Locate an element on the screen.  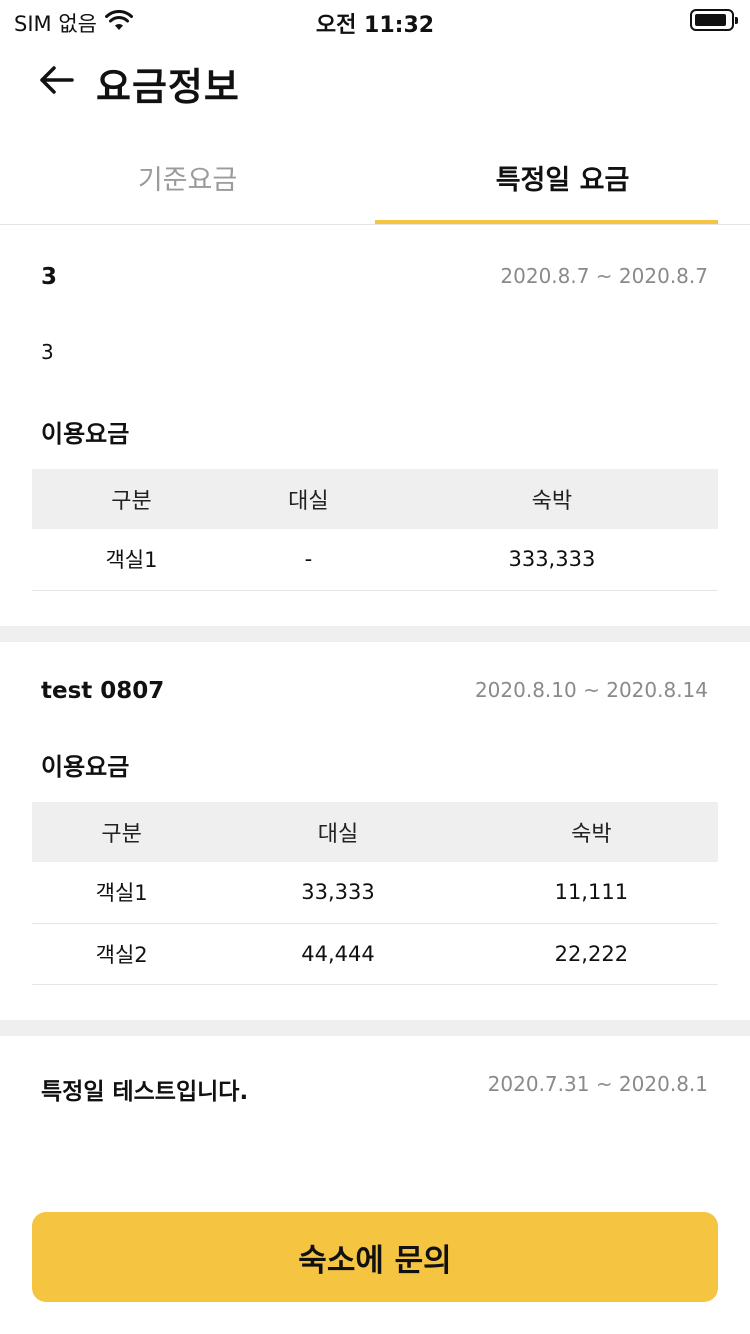
bottom-fade is located at coordinates (375, 1155).